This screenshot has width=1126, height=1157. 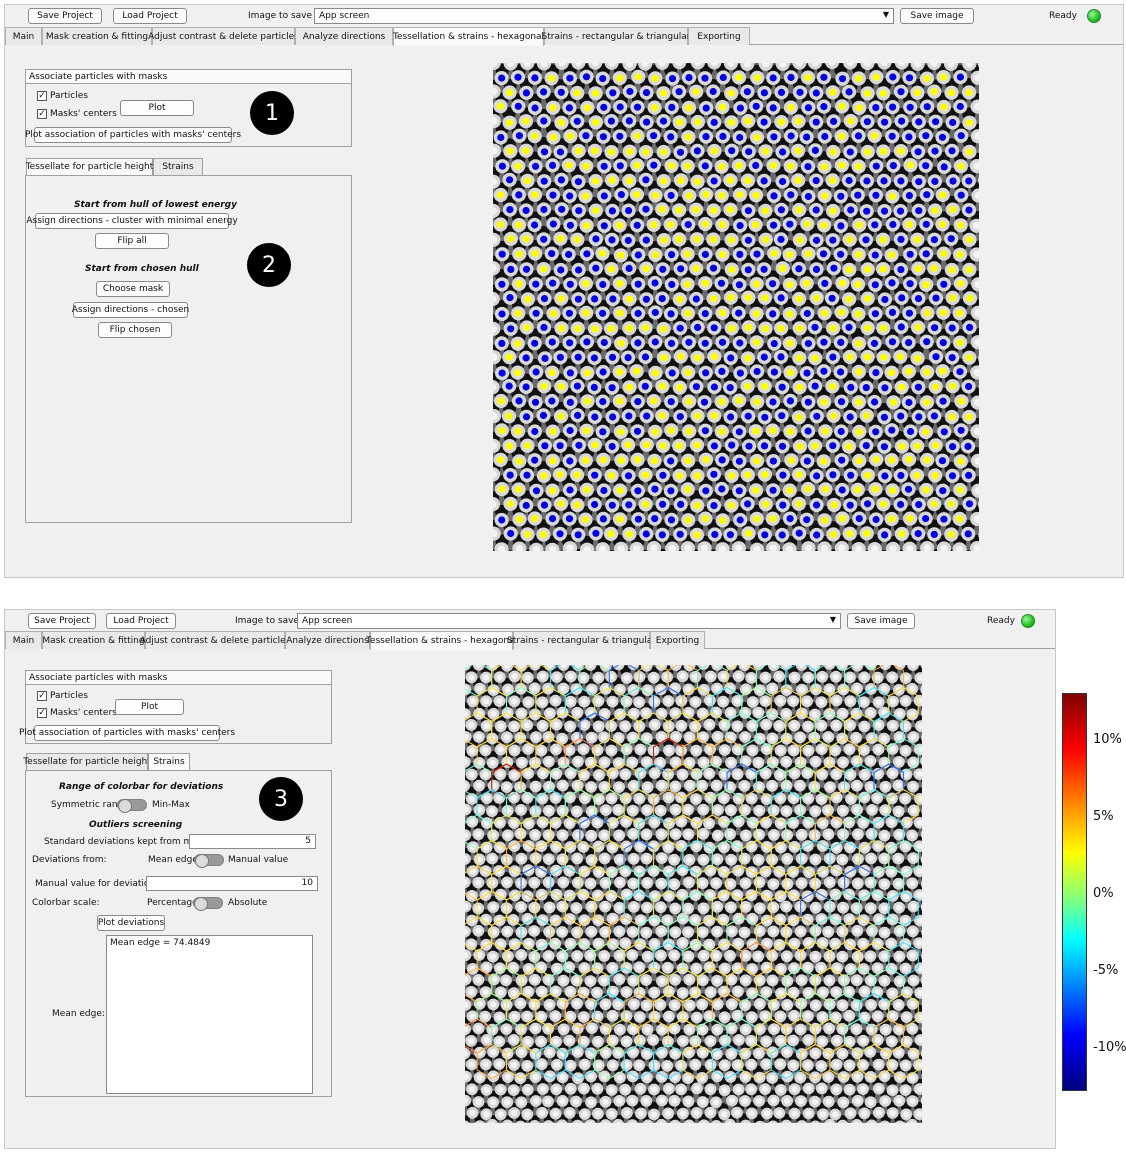 I want to click on deviations-from-toggle, so click(x=209, y=861).